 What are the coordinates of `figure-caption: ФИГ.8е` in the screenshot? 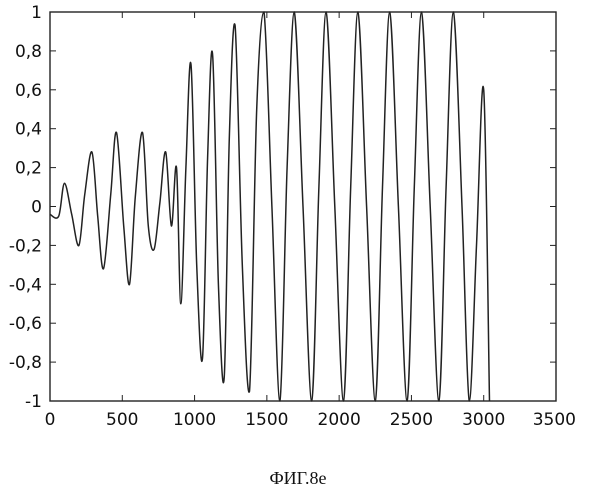 It's located at (298, 478).